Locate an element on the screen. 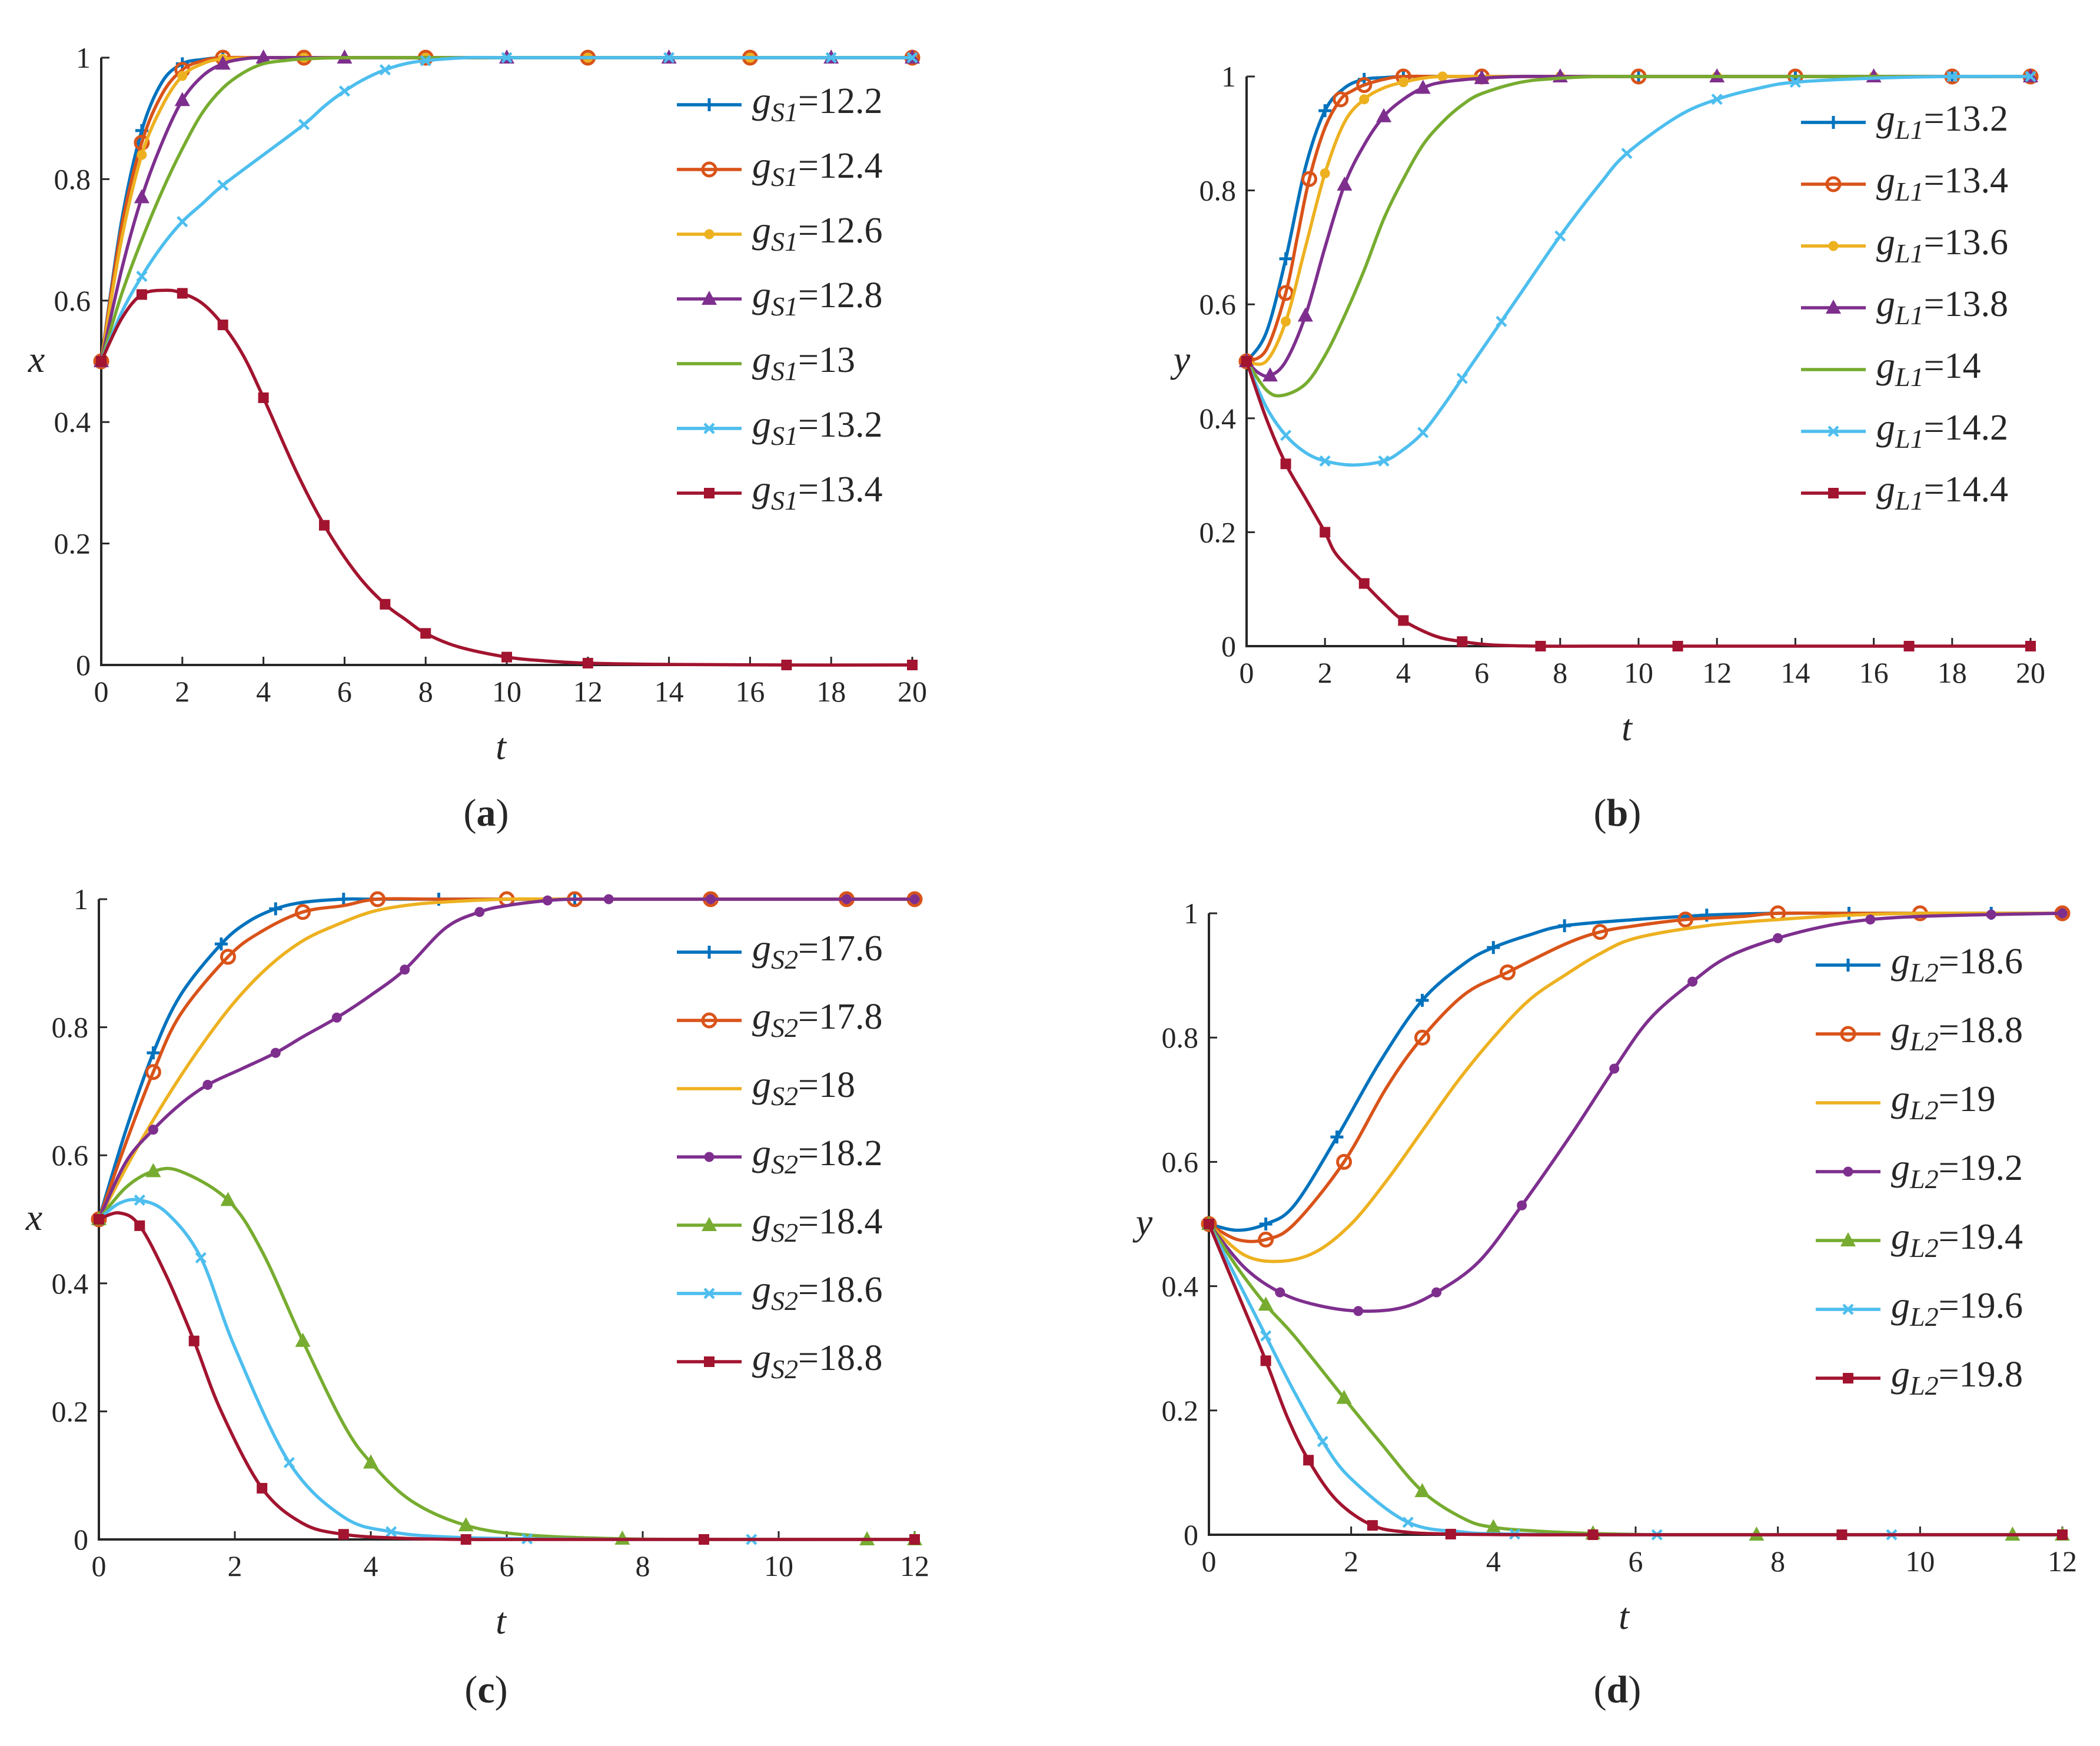  legend-entry: gL2=19.2 is located at coordinates (1919, 1170).